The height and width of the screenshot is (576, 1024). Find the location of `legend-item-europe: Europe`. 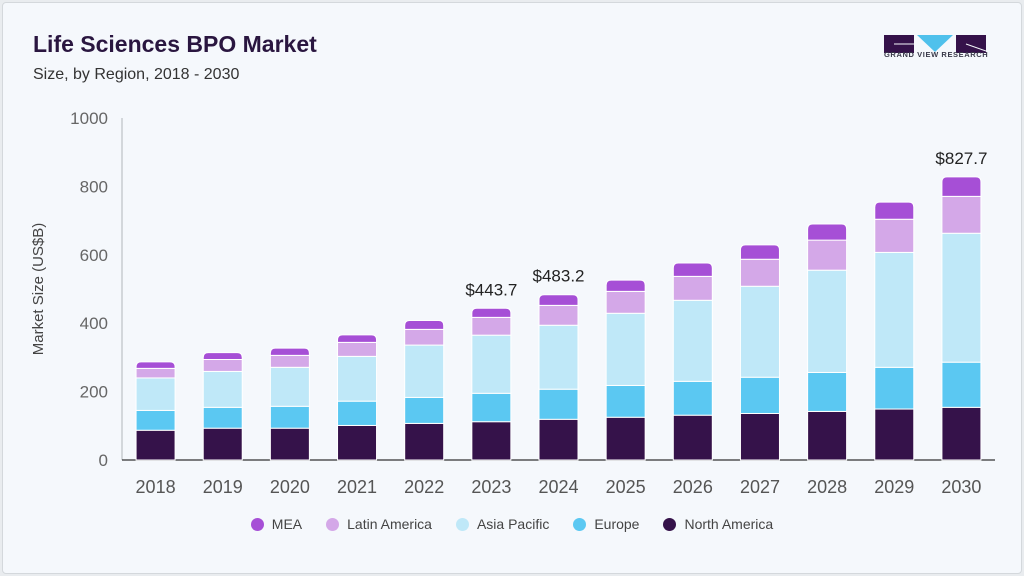

legend-item-europe: Europe is located at coordinates (606, 524).